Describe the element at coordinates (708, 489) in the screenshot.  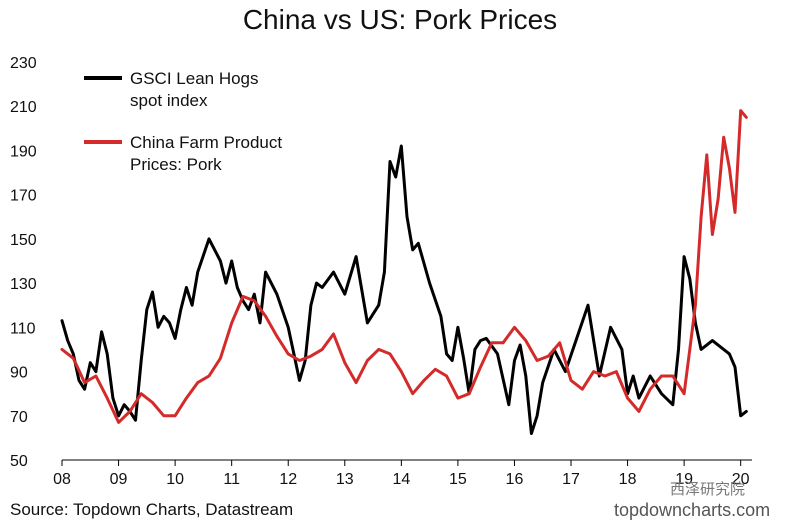
I see `watermark-logo-text: 西泽研究院` at that location.